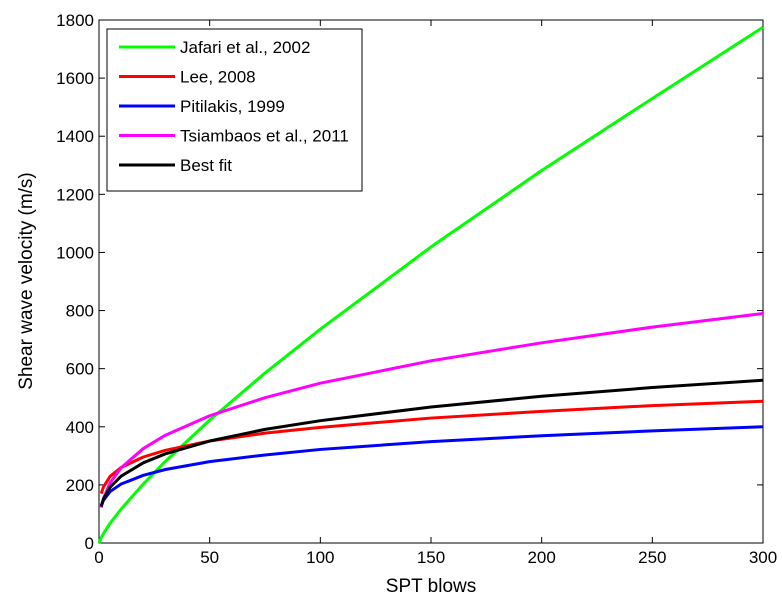 The width and height of the screenshot is (782, 605). Describe the element at coordinates (652, 557) in the screenshot. I see `x-tick-label: 250` at that location.